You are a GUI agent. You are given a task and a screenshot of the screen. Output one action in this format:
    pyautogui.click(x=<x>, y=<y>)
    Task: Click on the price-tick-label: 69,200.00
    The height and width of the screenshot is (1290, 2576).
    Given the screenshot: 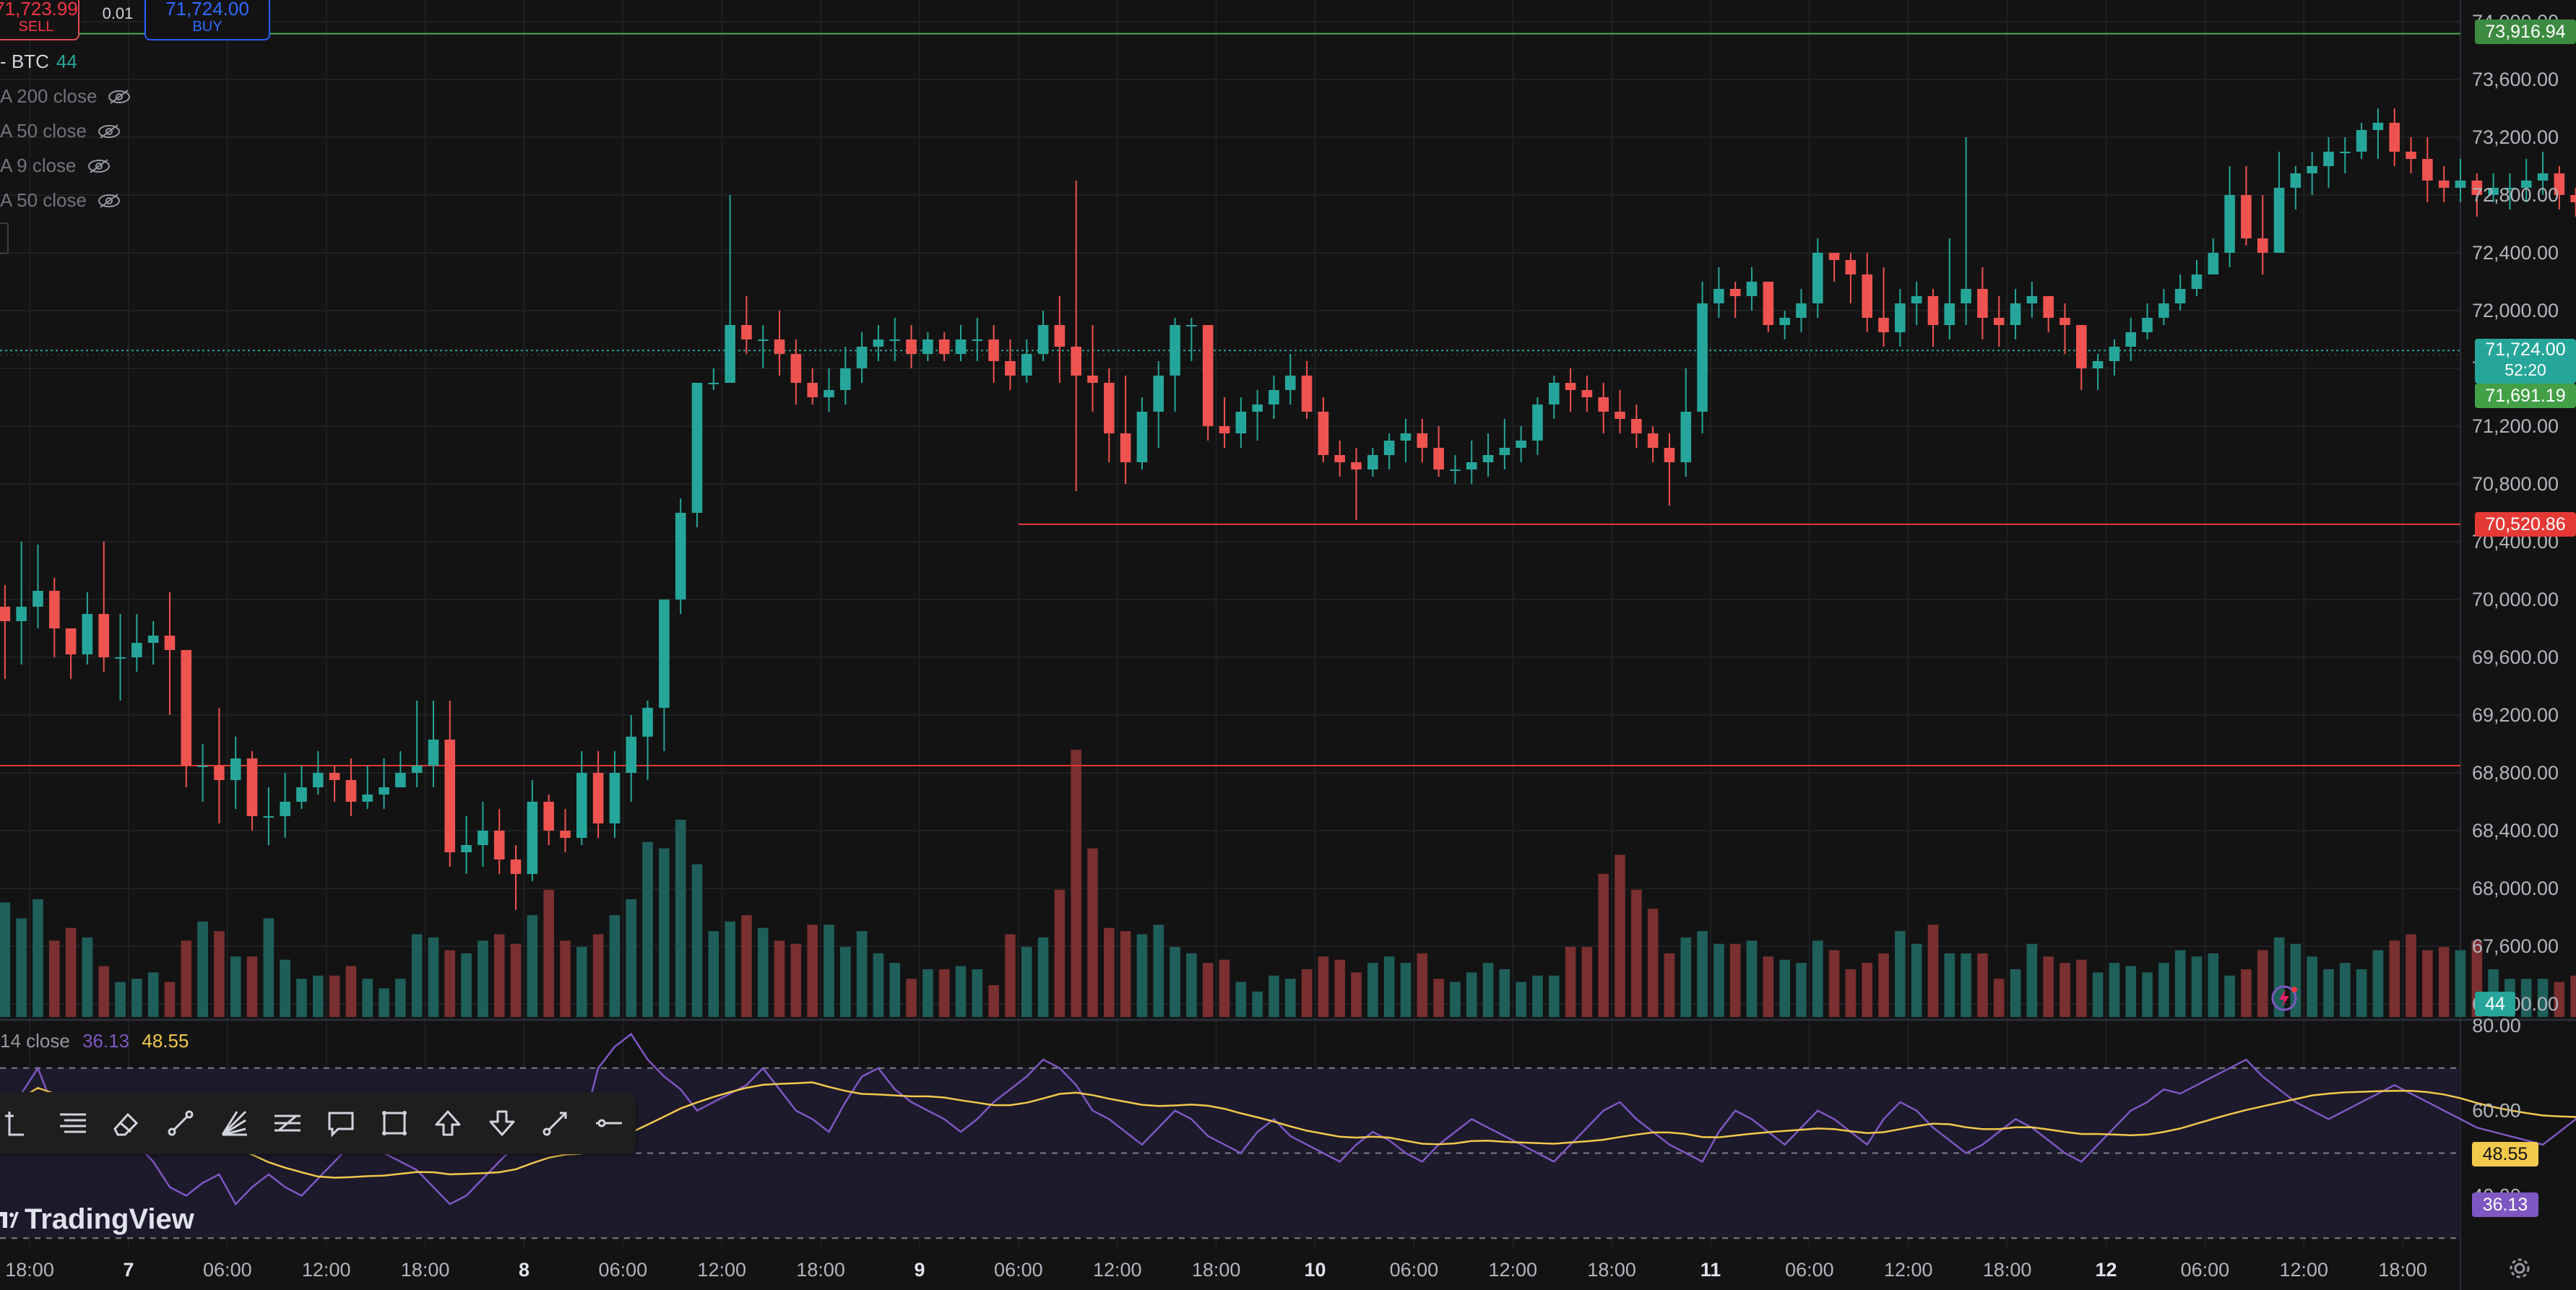 What is the action you would take?
    pyautogui.click(x=2515, y=715)
    